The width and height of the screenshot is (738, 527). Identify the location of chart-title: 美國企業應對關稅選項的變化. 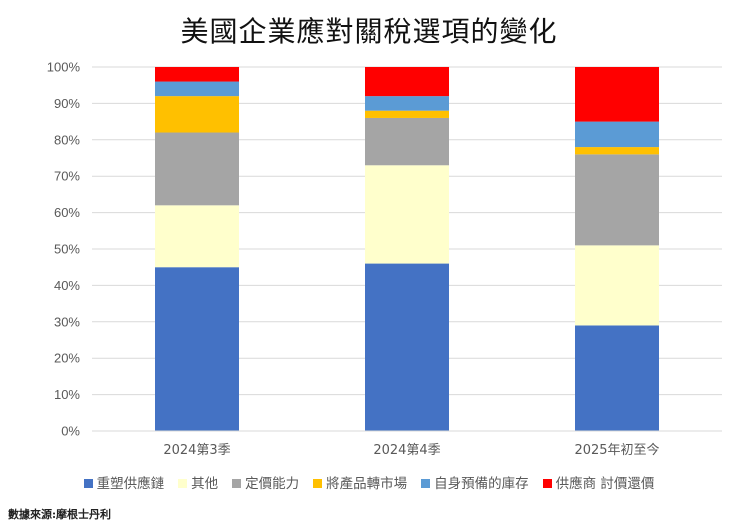
(369, 31).